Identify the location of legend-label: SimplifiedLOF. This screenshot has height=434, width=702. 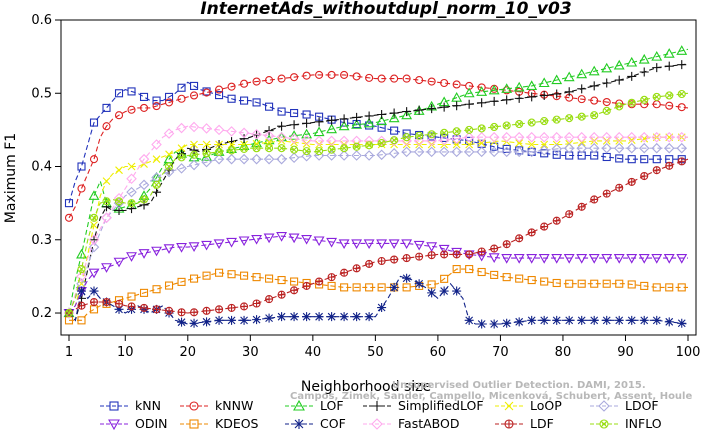
(441, 405).